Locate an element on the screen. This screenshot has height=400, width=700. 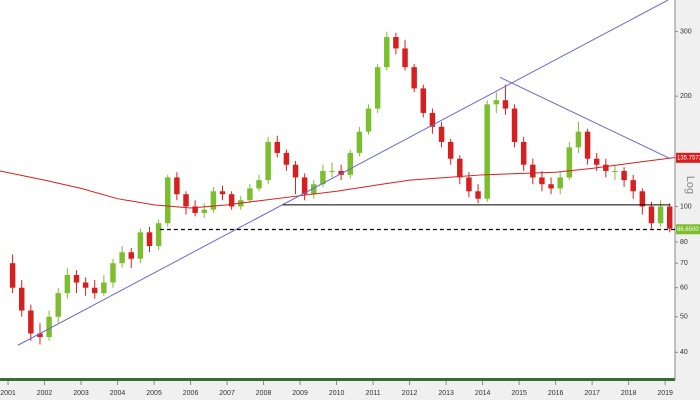
y-tick-label: 70 is located at coordinates (684, 263).